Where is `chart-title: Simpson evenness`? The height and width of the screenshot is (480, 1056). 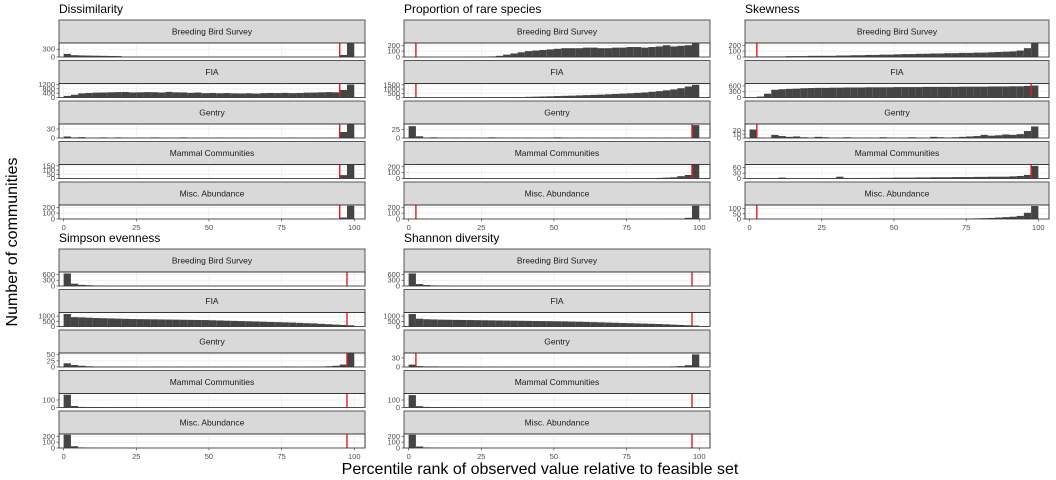 chart-title: Simpson evenness is located at coordinates (109, 238).